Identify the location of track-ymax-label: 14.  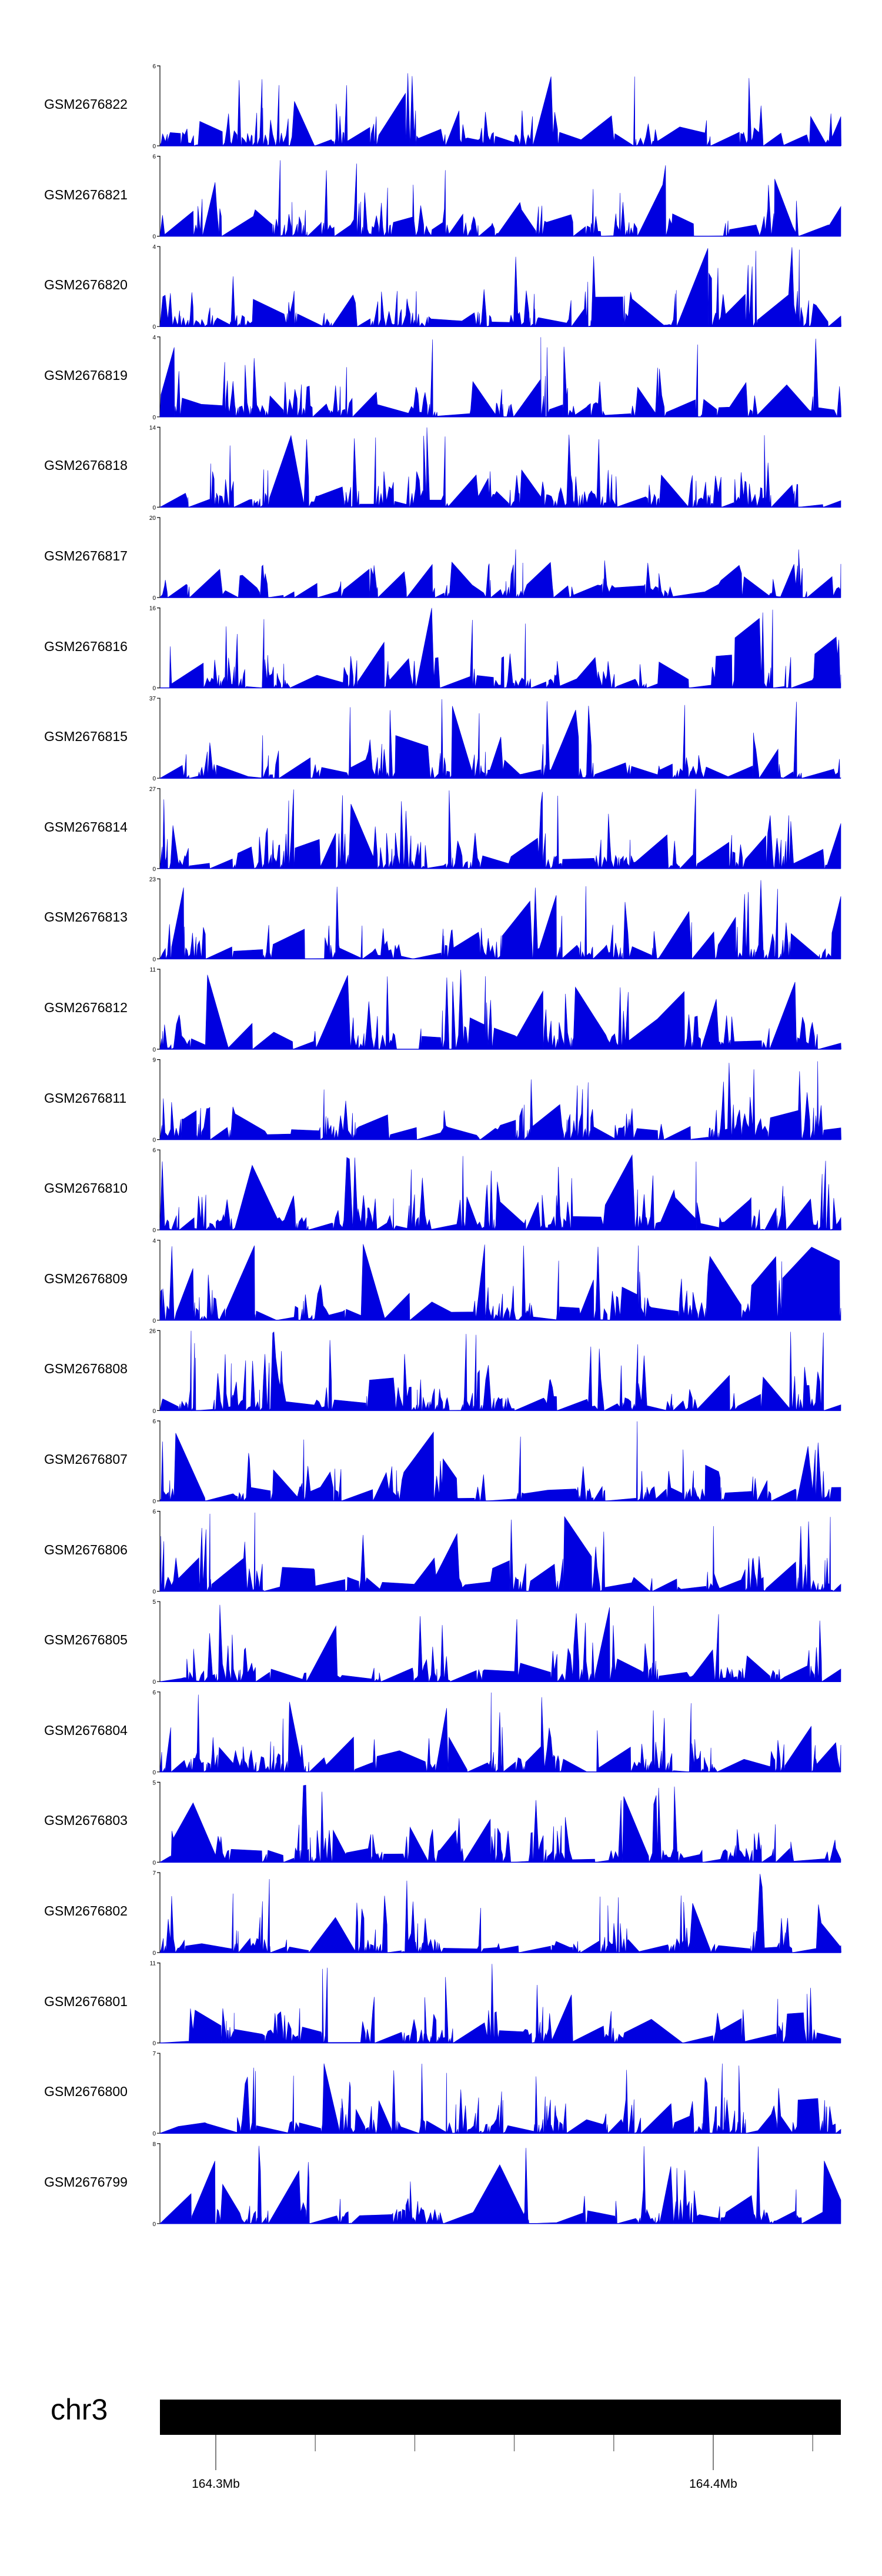
(152, 428).